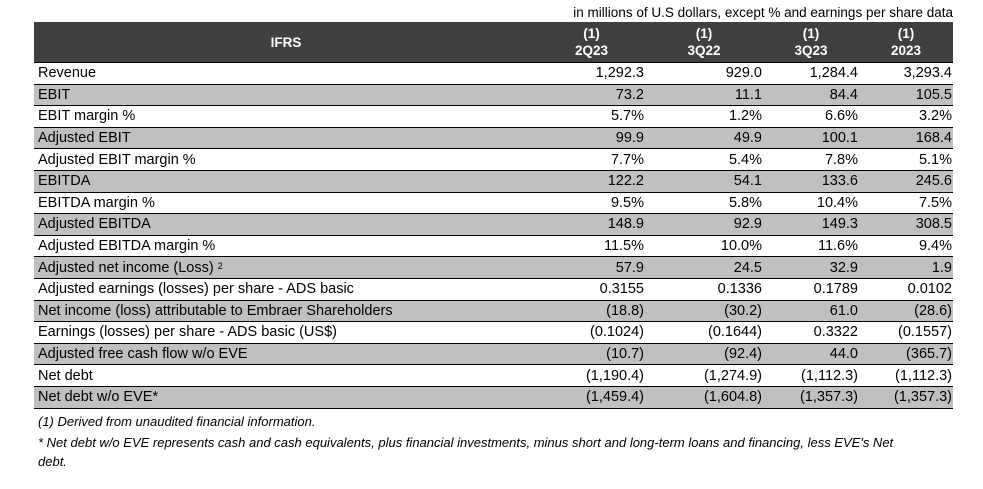  I want to click on row-value: 0.3322, so click(811, 332).